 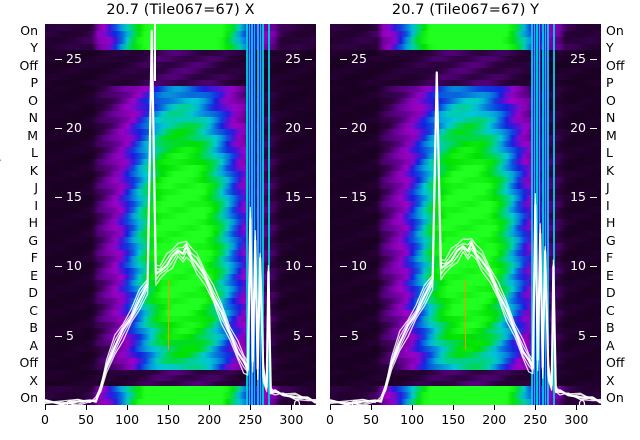 What do you see at coordinates (611, 240) in the screenshot?
I see `category-label-right-12: G` at bounding box center [611, 240].